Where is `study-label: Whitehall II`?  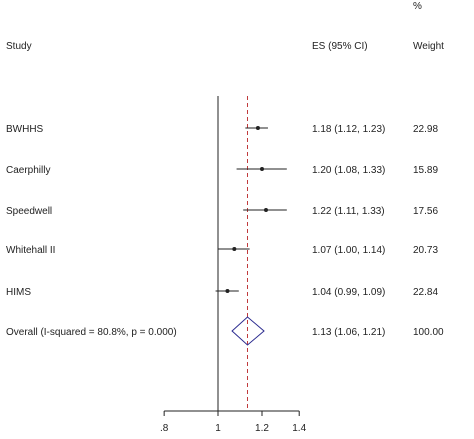
study-label: Whitehall II is located at coordinates (30, 250).